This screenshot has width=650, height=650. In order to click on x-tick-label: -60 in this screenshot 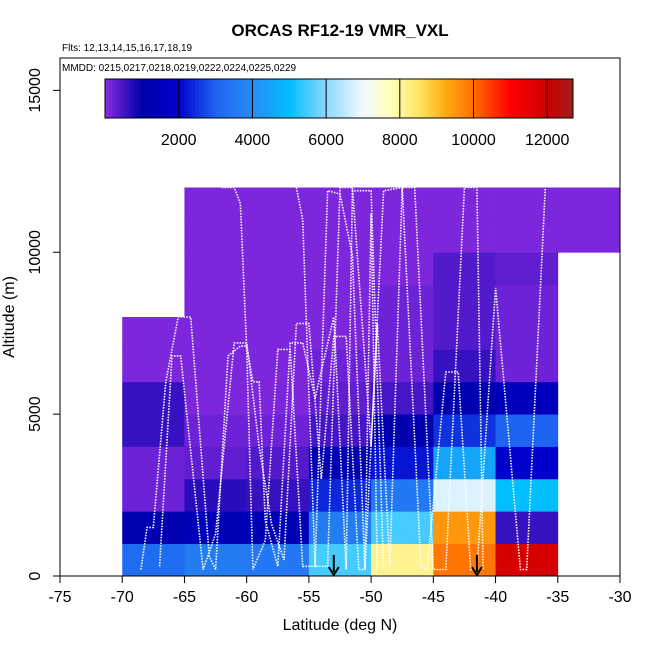, I will do `click(246, 597)`.